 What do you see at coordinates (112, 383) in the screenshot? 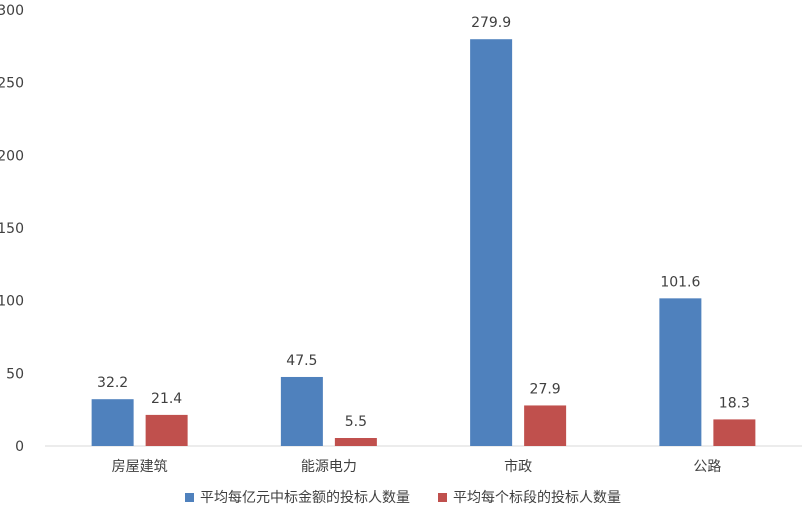
I see `data-label: 32.2` at bounding box center [112, 383].